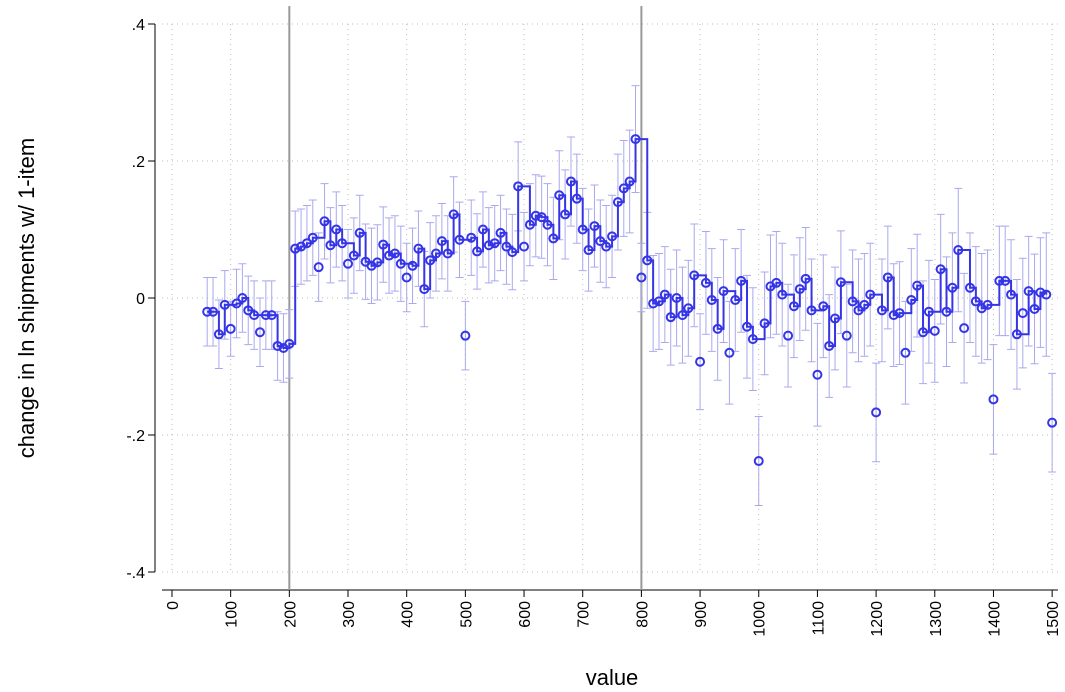 The height and width of the screenshot is (692, 1065). What do you see at coordinates (466, 614) in the screenshot?
I see `x-tick-label: 500` at bounding box center [466, 614].